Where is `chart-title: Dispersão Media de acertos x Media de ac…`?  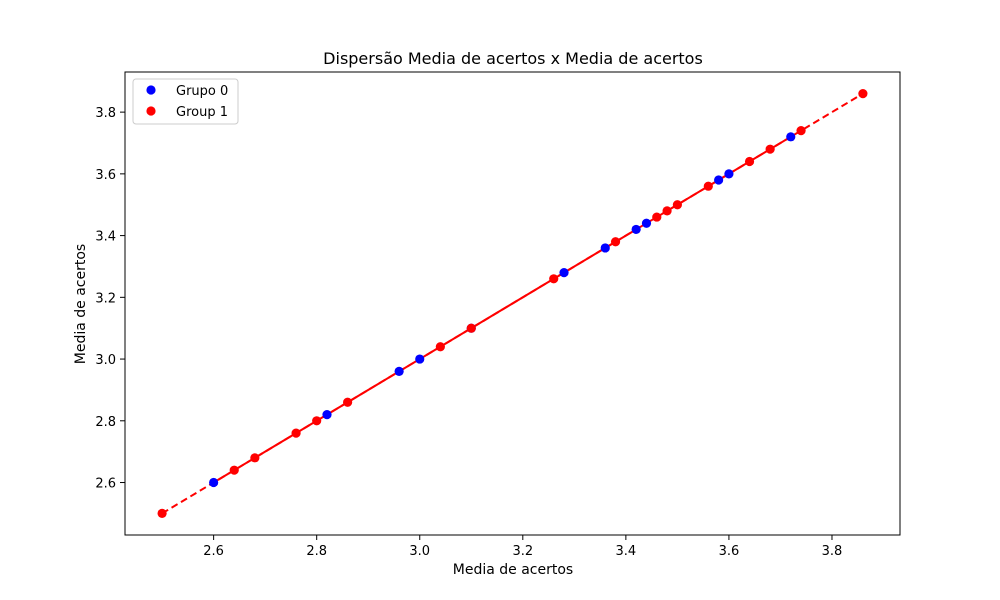
chart-title: Dispersão Media de acertos x Media de ac… is located at coordinates (513, 58).